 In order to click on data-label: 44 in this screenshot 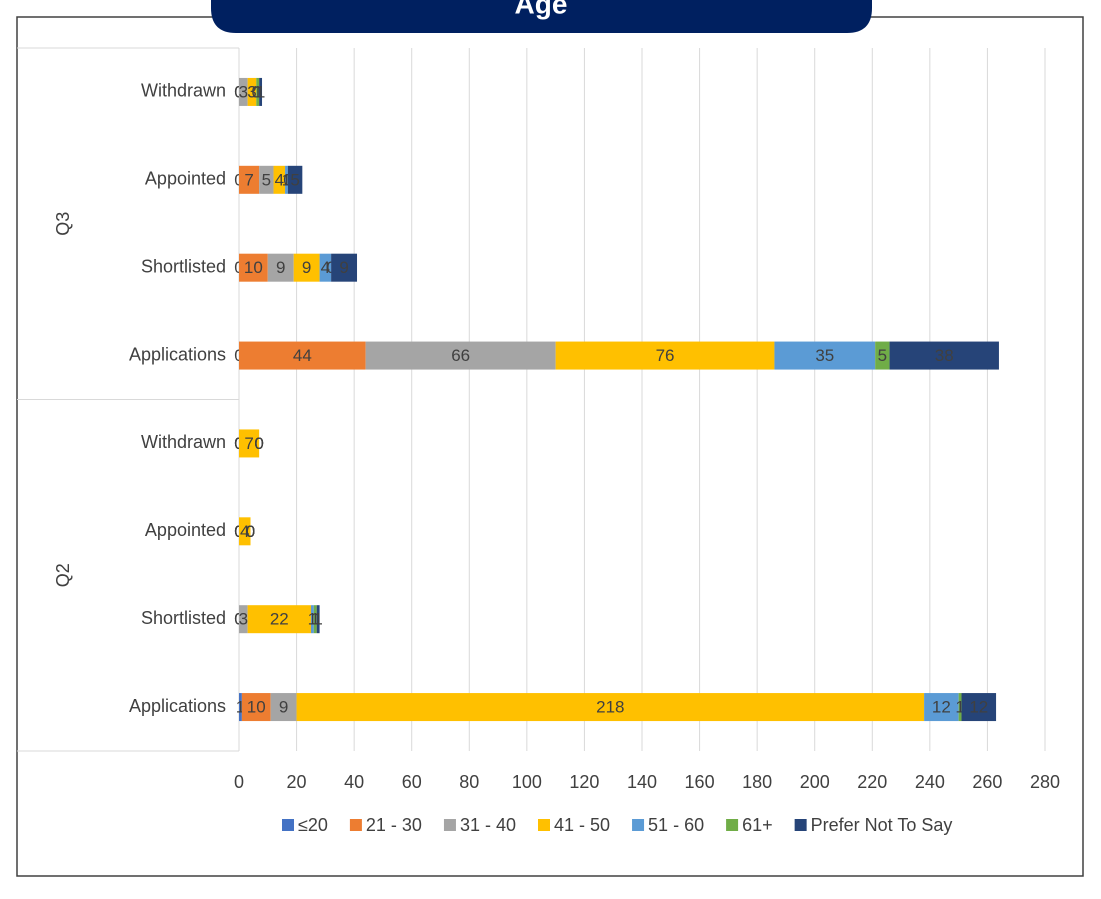, I will do `click(302, 355)`.